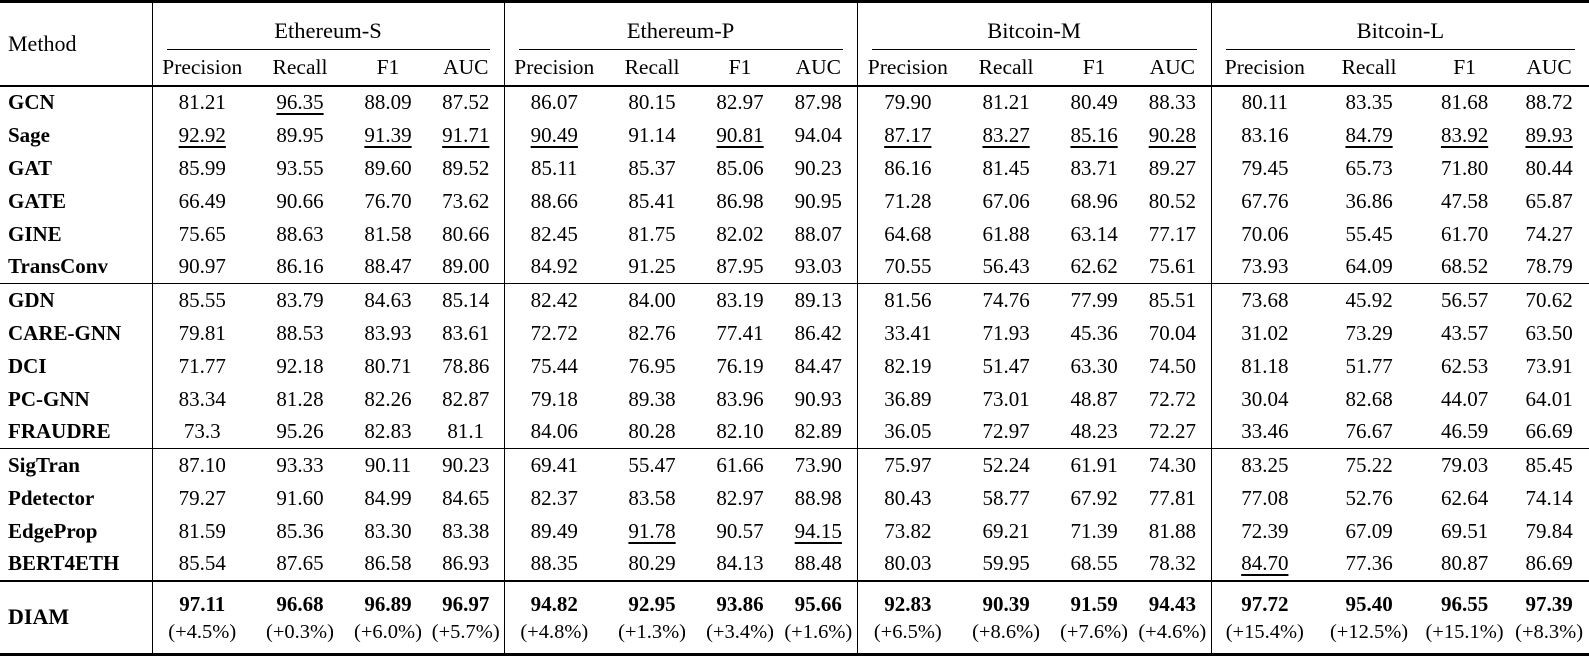 The height and width of the screenshot is (666, 1589). What do you see at coordinates (202, 398) in the screenshot?
I see `metric-value: 83.34` at bounding box center [202, 398].